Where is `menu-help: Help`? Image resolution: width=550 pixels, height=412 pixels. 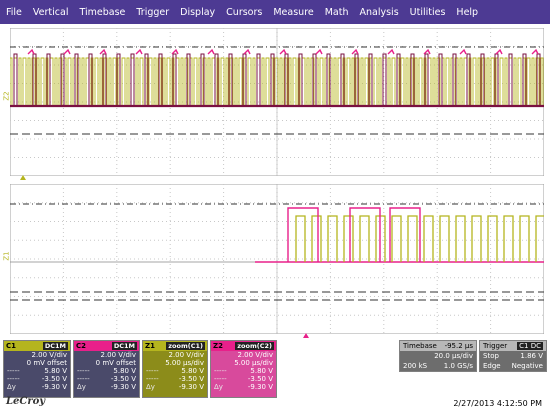
menu-help: Help is located at coordinates (467, 12).